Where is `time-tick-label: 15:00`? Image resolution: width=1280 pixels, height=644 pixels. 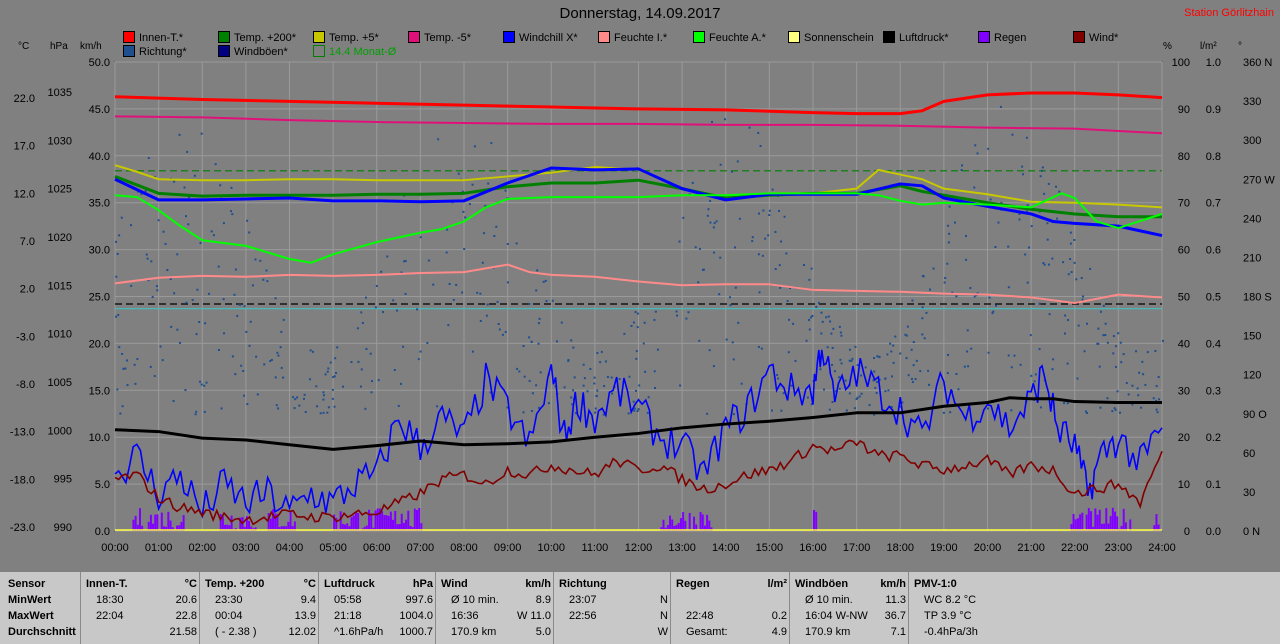 time-tick-label: 15:00 is located at coordinates (770, 548).